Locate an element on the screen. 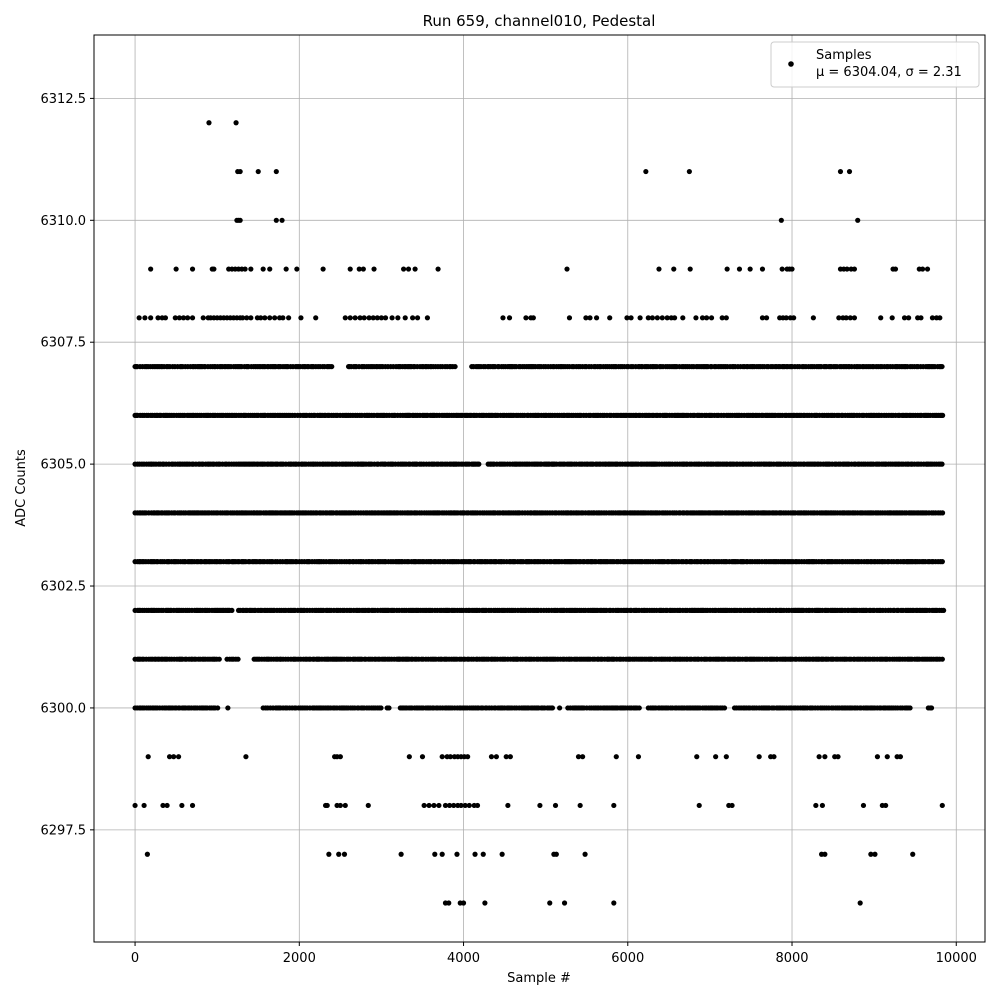 This screenshot has height=1000, width=1000. y-tick-label: 6300.0 is located at coordinates (64, 708).